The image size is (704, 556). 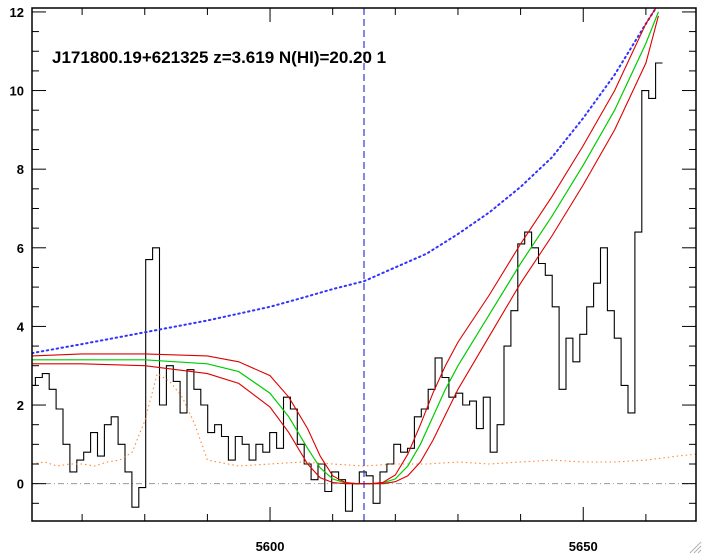 What do you see at coordinates (20, 169) in the screenshot?
I see `y-tick-label: 8` at bounding box center [20, 169].